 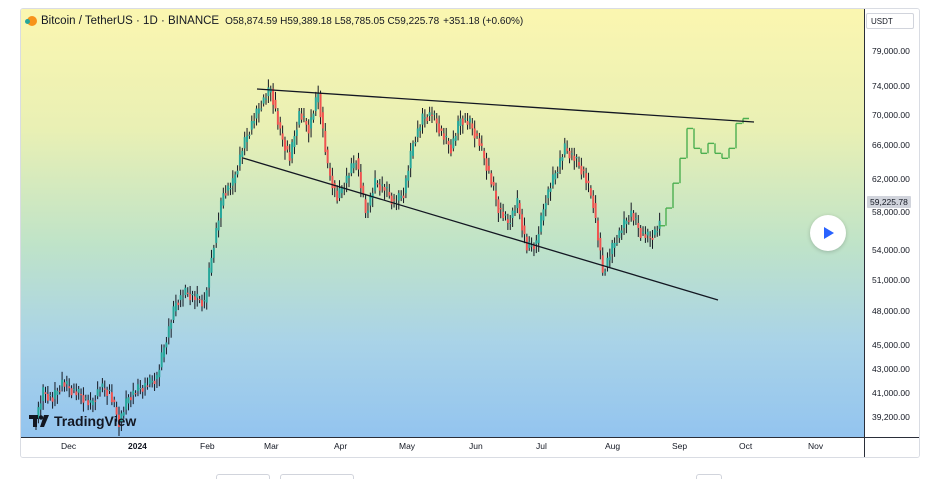 I want to click on currency-selector: USDT, so click(x=890, y=21).